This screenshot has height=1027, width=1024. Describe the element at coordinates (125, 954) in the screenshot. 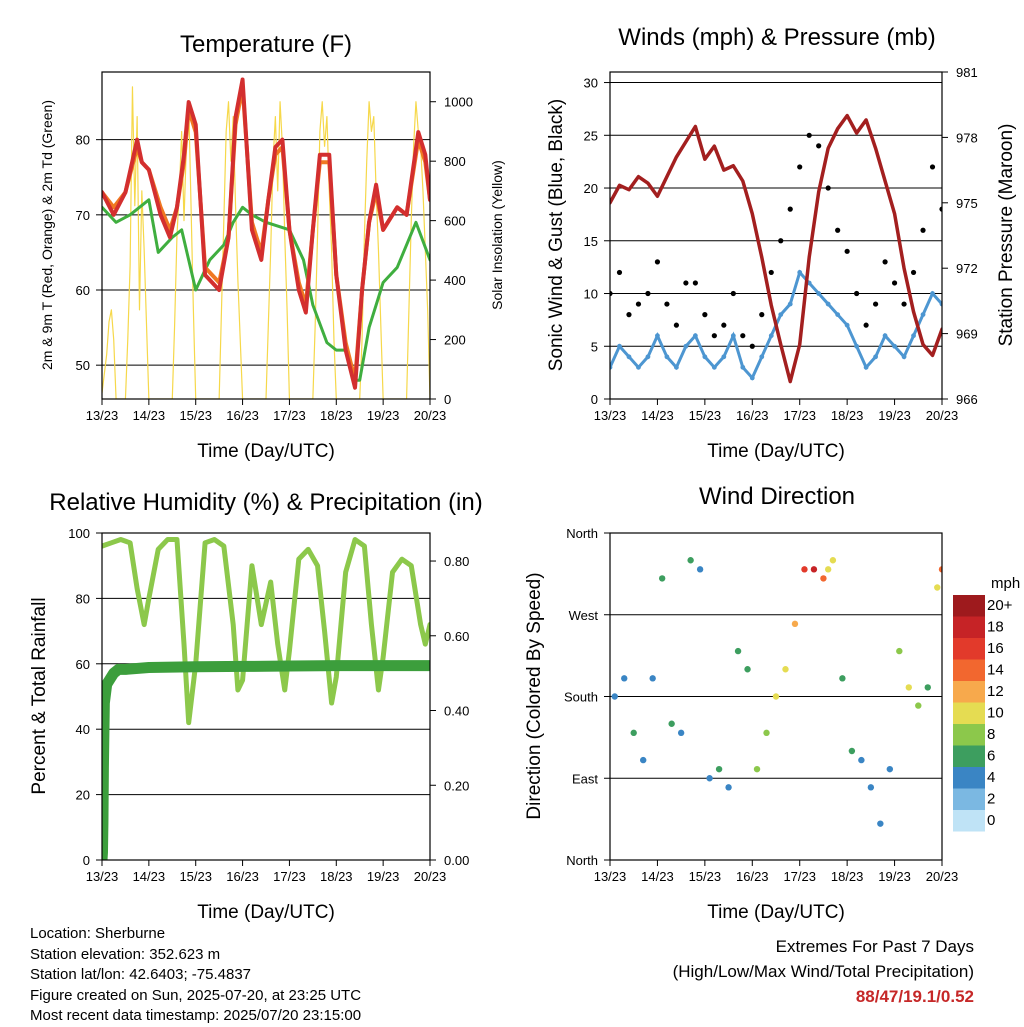

I see `elevation-text: Station elevation: 352.623 m` at that location.